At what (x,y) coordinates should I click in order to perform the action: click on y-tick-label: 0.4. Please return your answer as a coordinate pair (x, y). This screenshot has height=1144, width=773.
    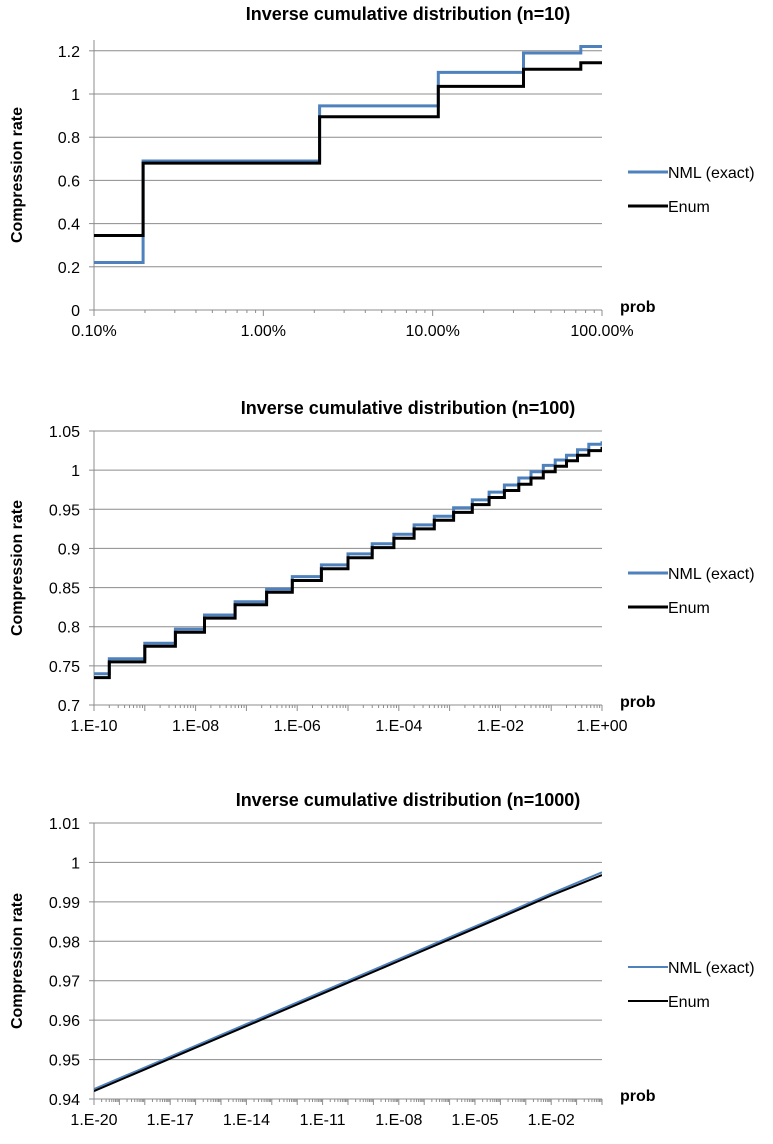
    Looking at the image, I should click on (69, 225).